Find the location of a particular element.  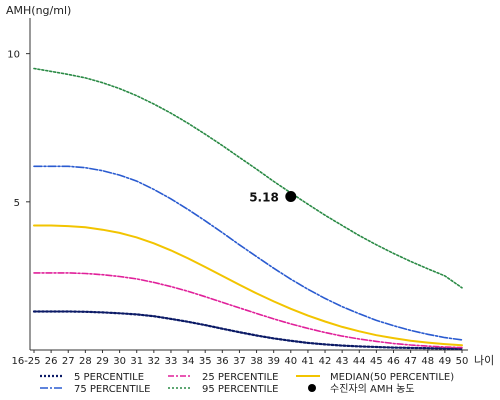

annotation-layer: 5.18 is located at coordinates (273, 197).